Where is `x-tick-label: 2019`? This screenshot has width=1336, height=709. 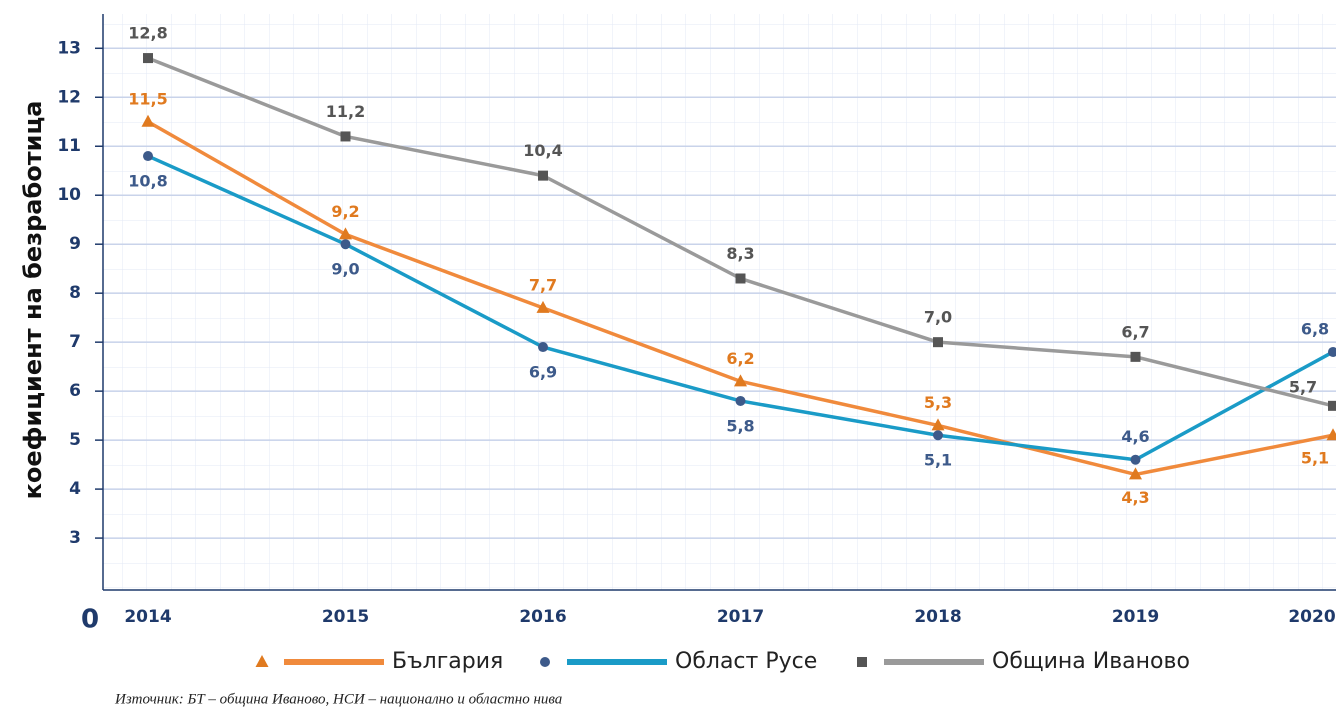
x-tick-label: 2019 is located at coordinates (1135, 617).